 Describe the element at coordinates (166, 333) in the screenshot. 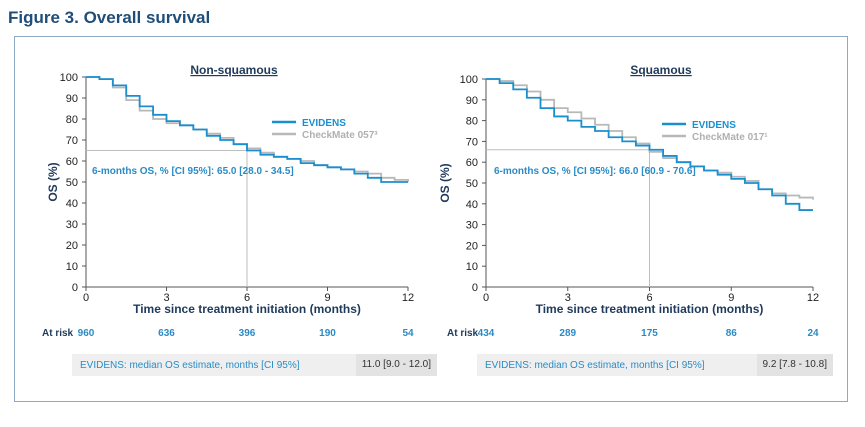

I see `at-risk-value: 636` at that location.